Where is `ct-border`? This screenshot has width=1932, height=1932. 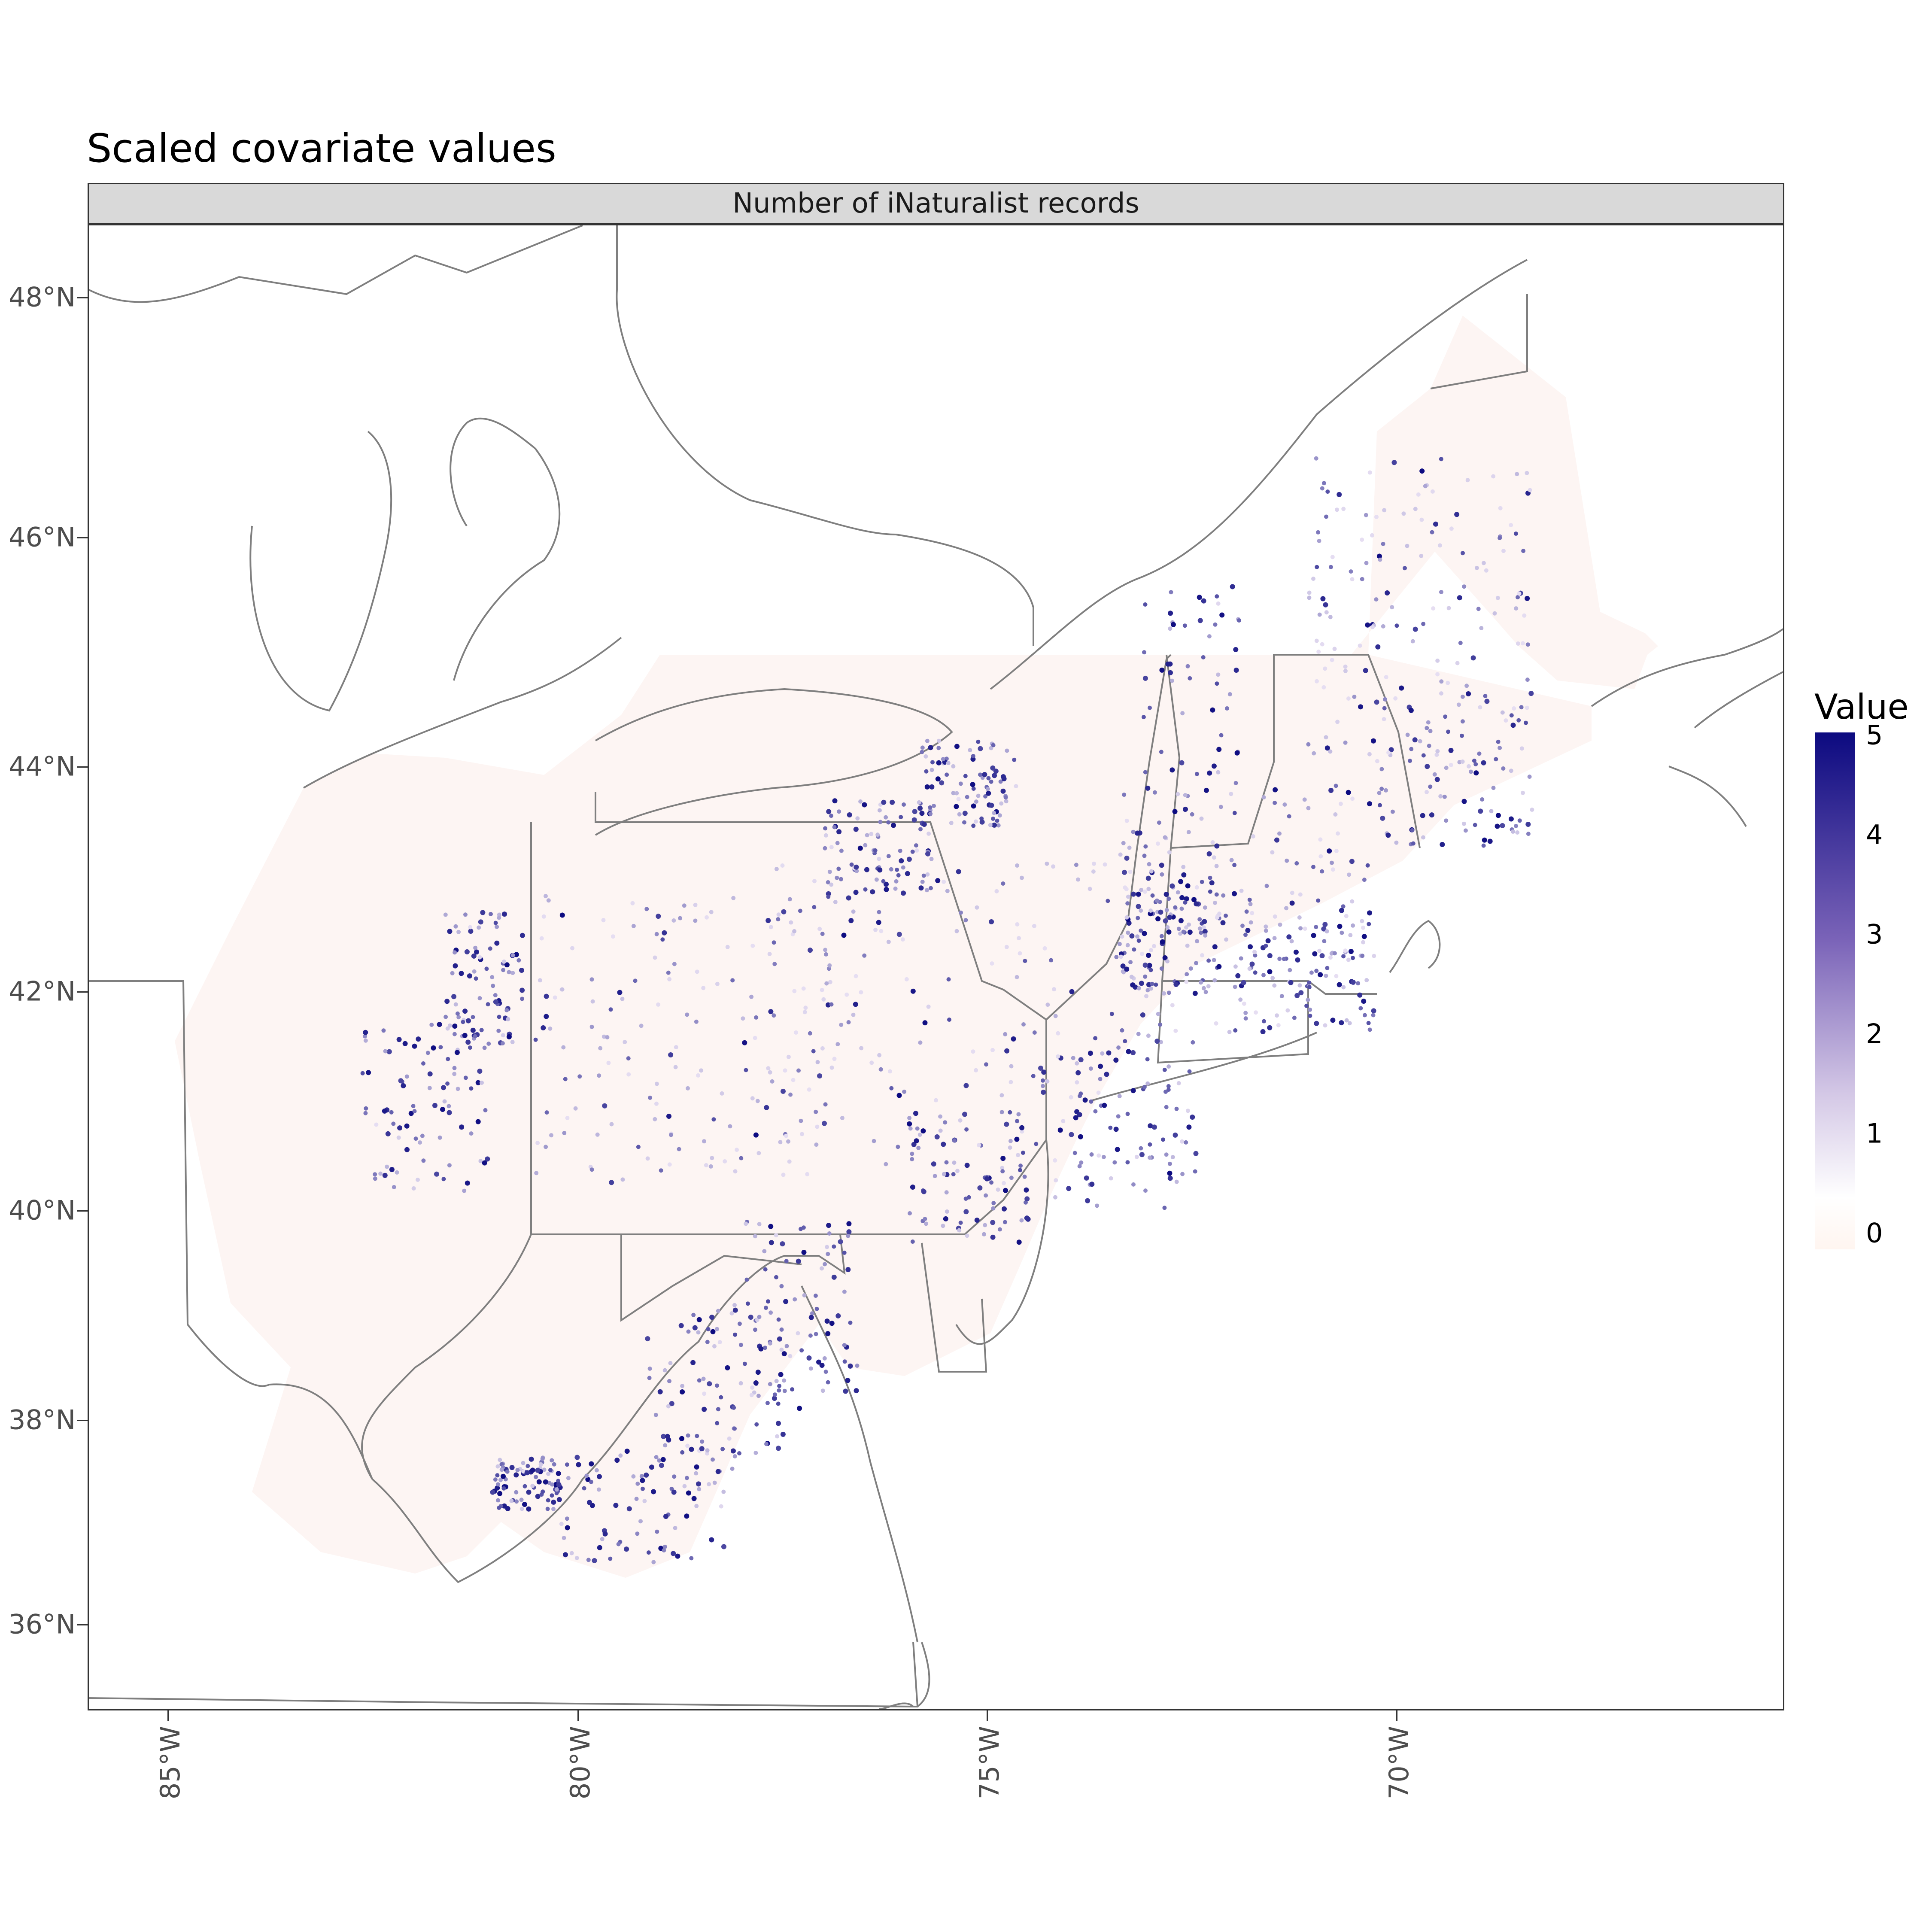 ct-border is located at coordinates (1233, 1023).